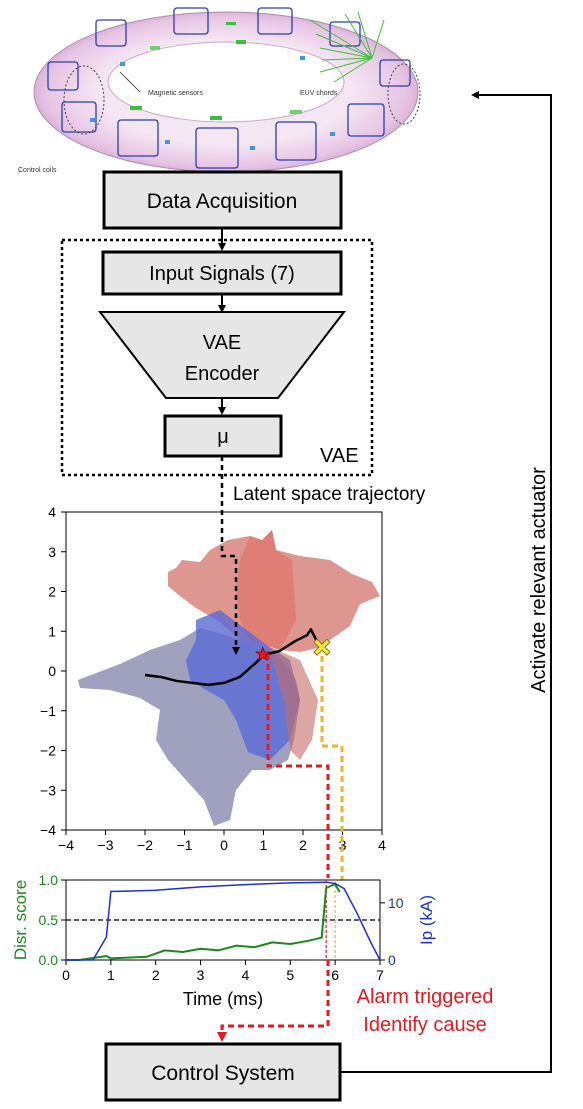  Describe the element at coordinates (396, 903) in the screenshot. I see `ip-y-tick-label: 10` at that location.